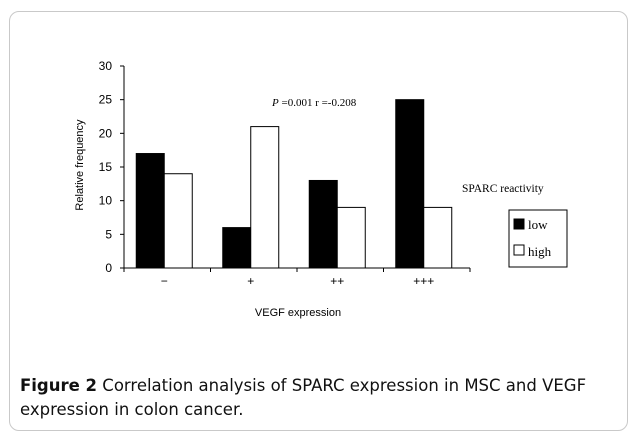  I want to click on x-tick-label: +, so click(250, 281).